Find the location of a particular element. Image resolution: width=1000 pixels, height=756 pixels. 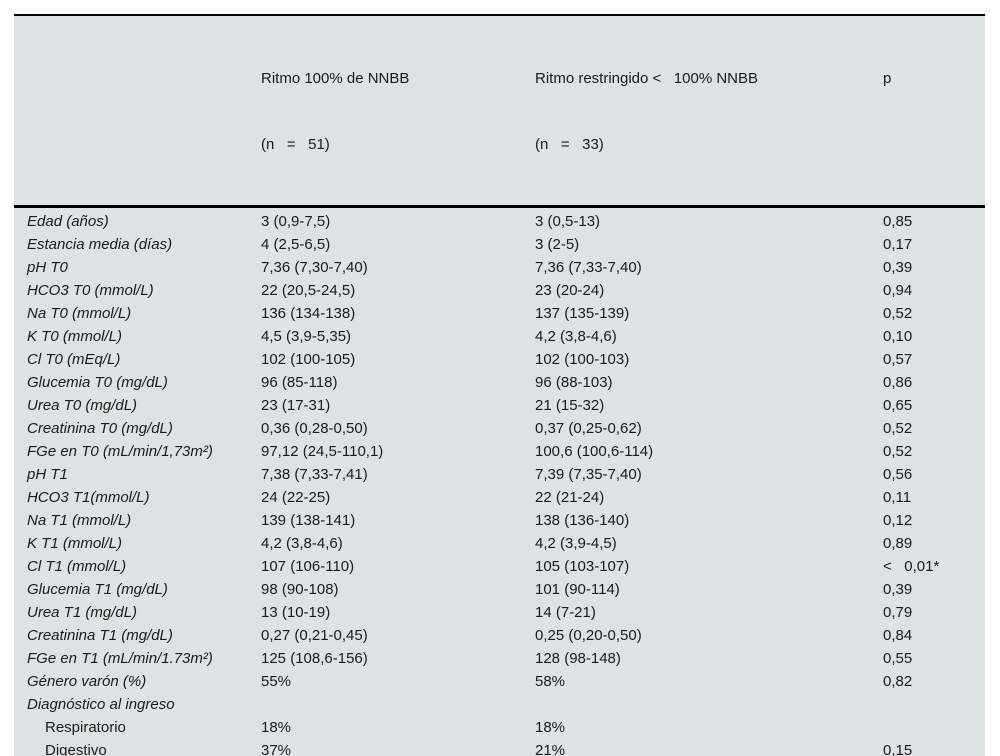

table-row: Respiratorio 18% 18% is located at coordinates (499, 727).